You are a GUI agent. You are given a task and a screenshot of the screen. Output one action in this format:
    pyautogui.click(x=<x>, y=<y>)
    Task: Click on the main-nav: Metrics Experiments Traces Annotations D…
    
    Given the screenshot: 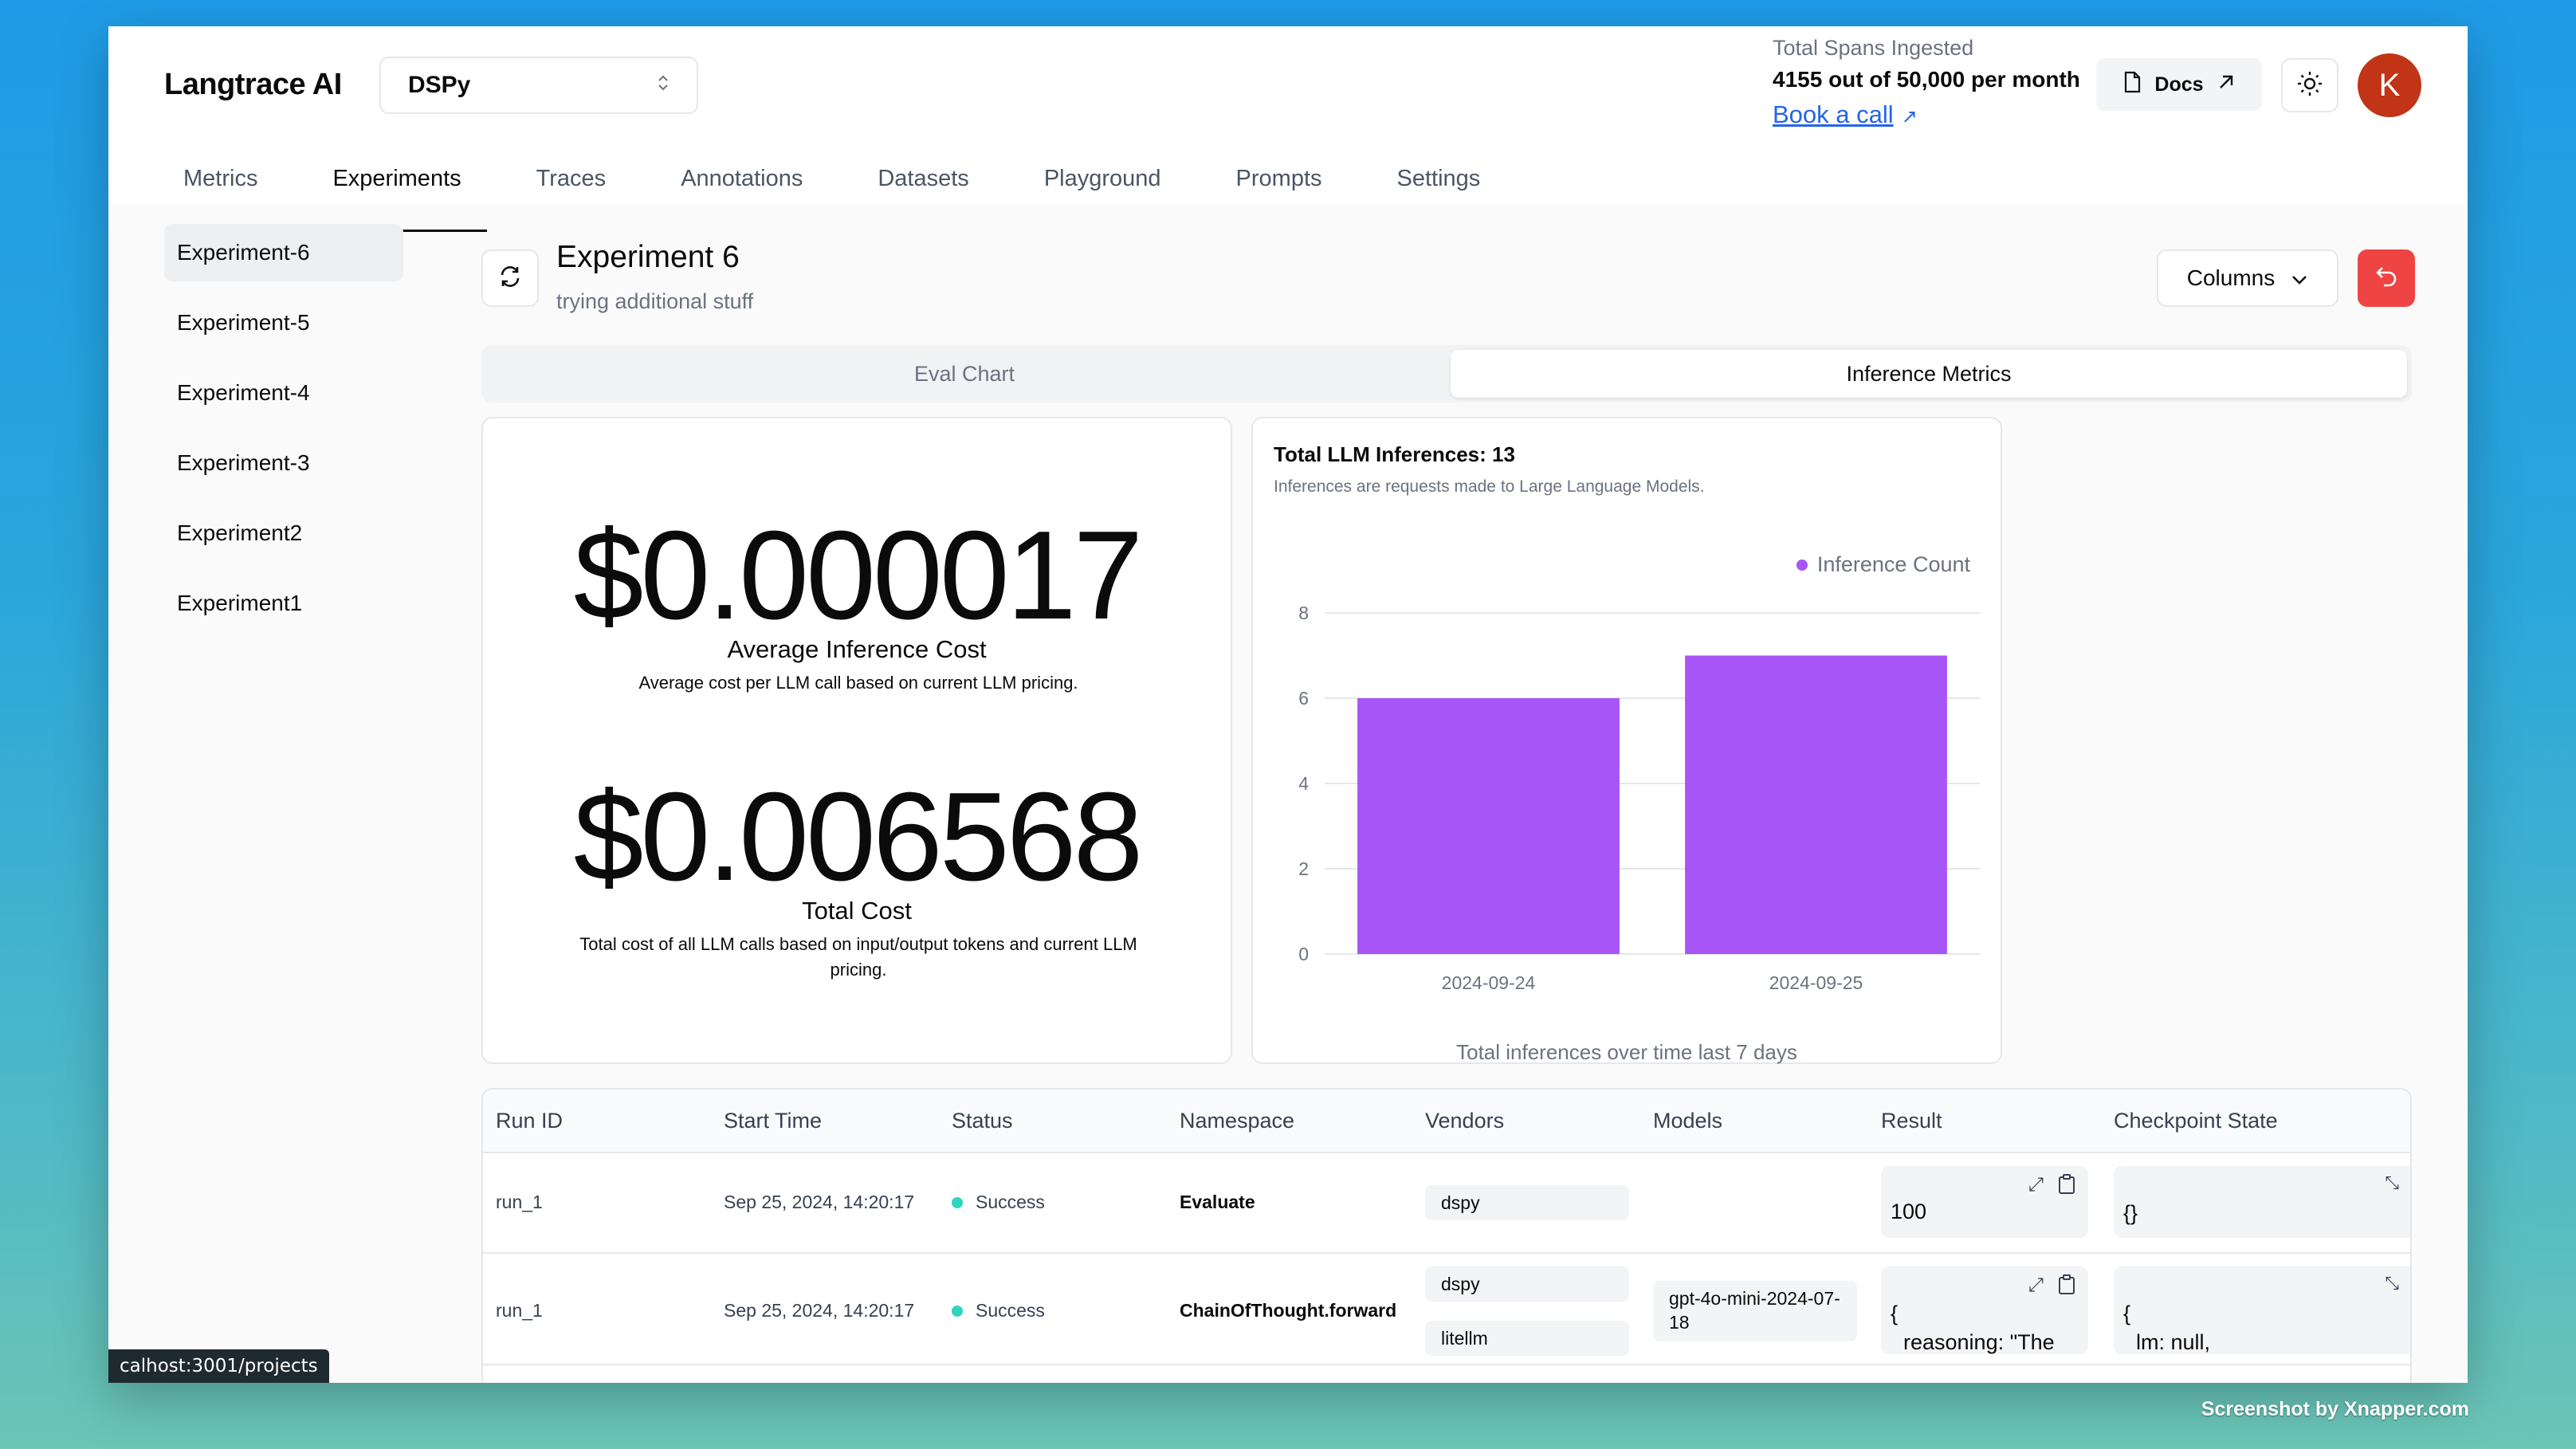 What is the action you would take?
    pyautogui.click(x=844, y=193)
    